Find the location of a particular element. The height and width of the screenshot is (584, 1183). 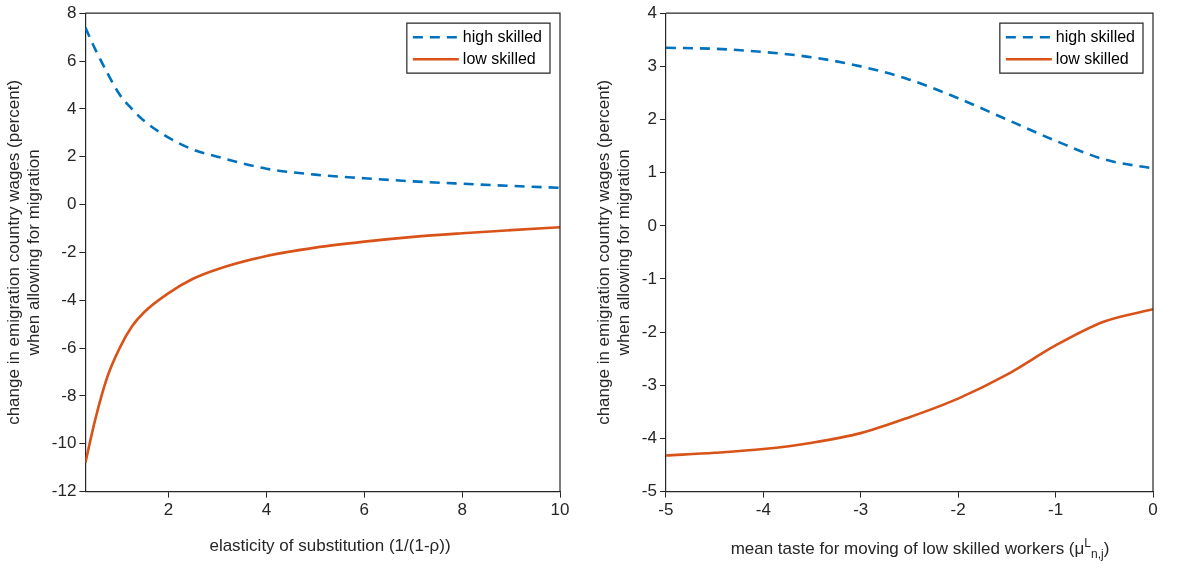

x-tick-label: 2 is located at coordinates (168, 510).